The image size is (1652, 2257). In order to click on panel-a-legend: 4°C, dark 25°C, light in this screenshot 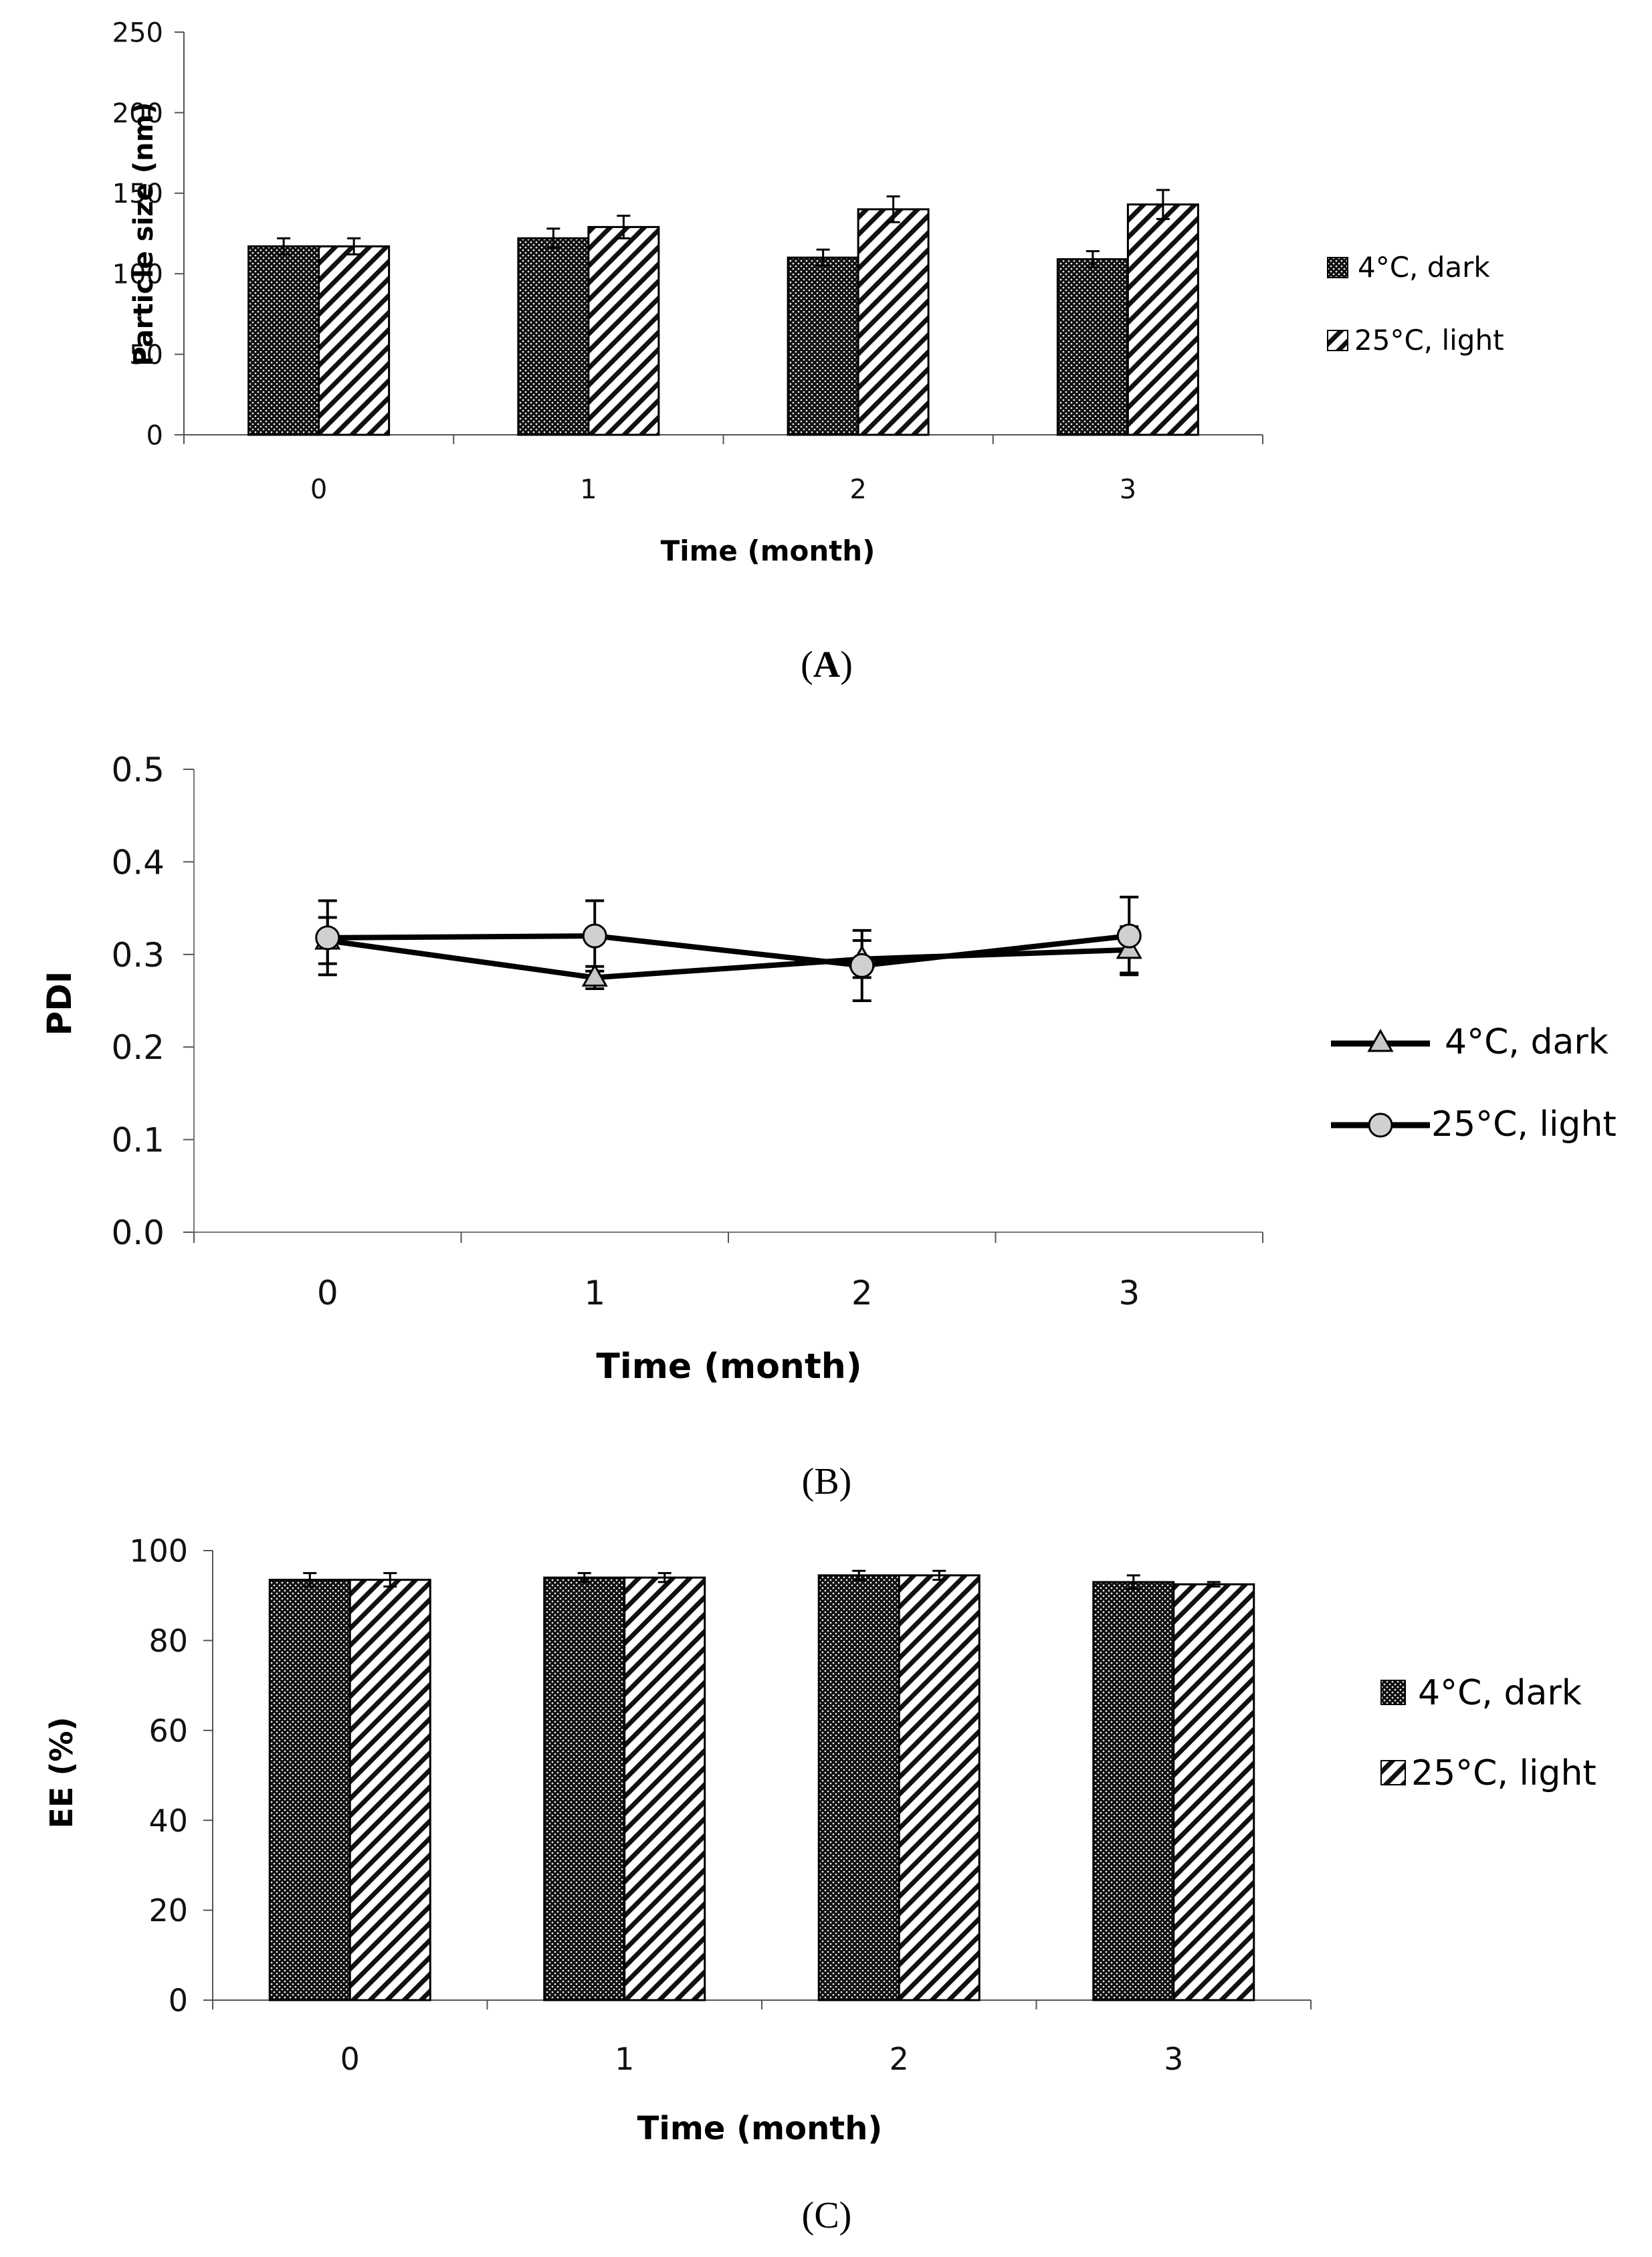, I will do `click(1415, 304)`.